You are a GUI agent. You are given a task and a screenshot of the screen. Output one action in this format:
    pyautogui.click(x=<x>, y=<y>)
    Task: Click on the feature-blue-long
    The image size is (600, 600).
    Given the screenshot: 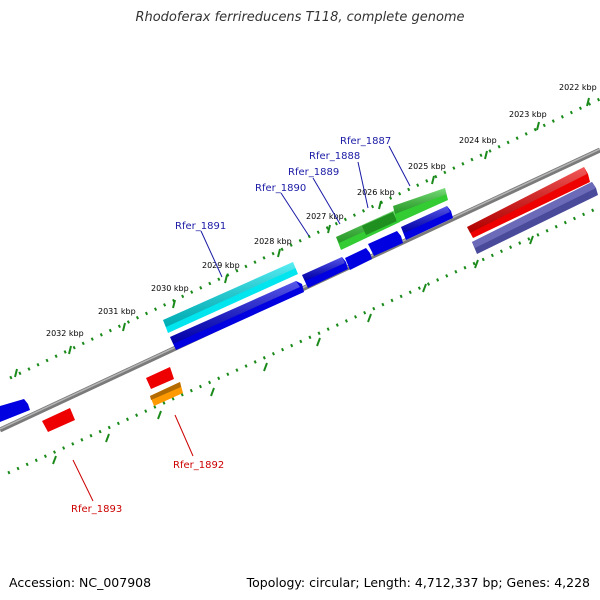 What is the action you would take?
    pyautogui.click(x=237, y=315)
    